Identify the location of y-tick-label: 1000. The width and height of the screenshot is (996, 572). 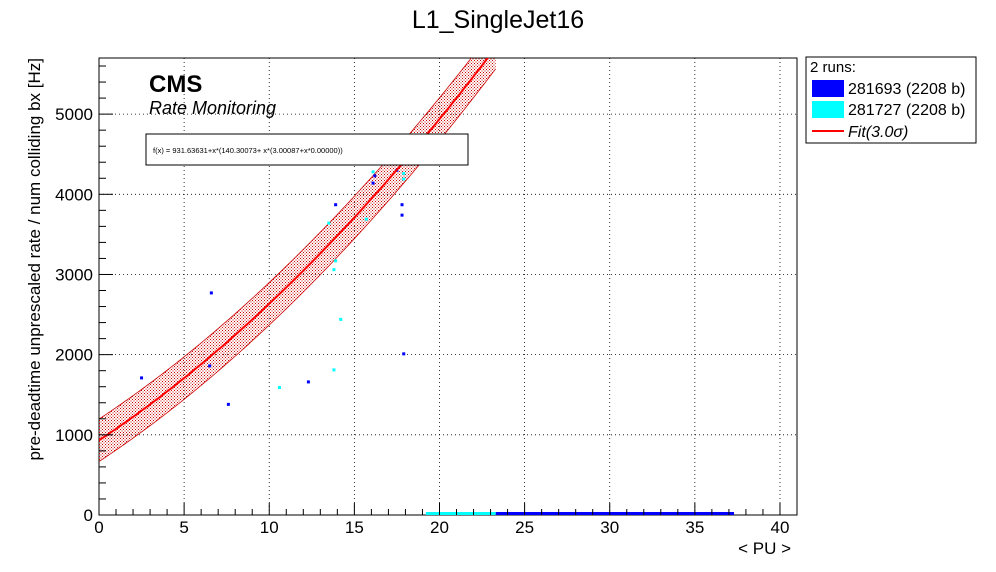
(74, 435).